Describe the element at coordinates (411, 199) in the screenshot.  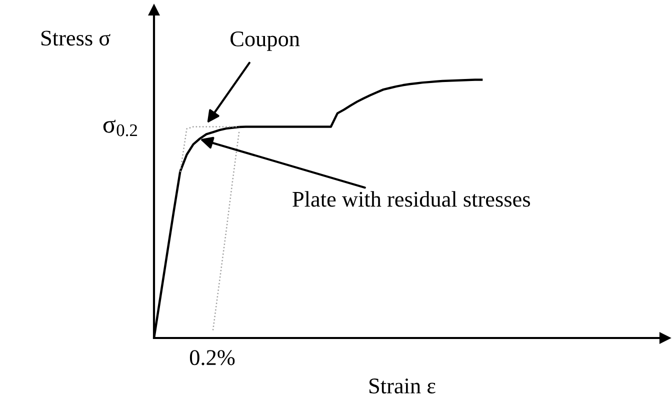
I see `annotation: Plate with residual stresses` at that location.